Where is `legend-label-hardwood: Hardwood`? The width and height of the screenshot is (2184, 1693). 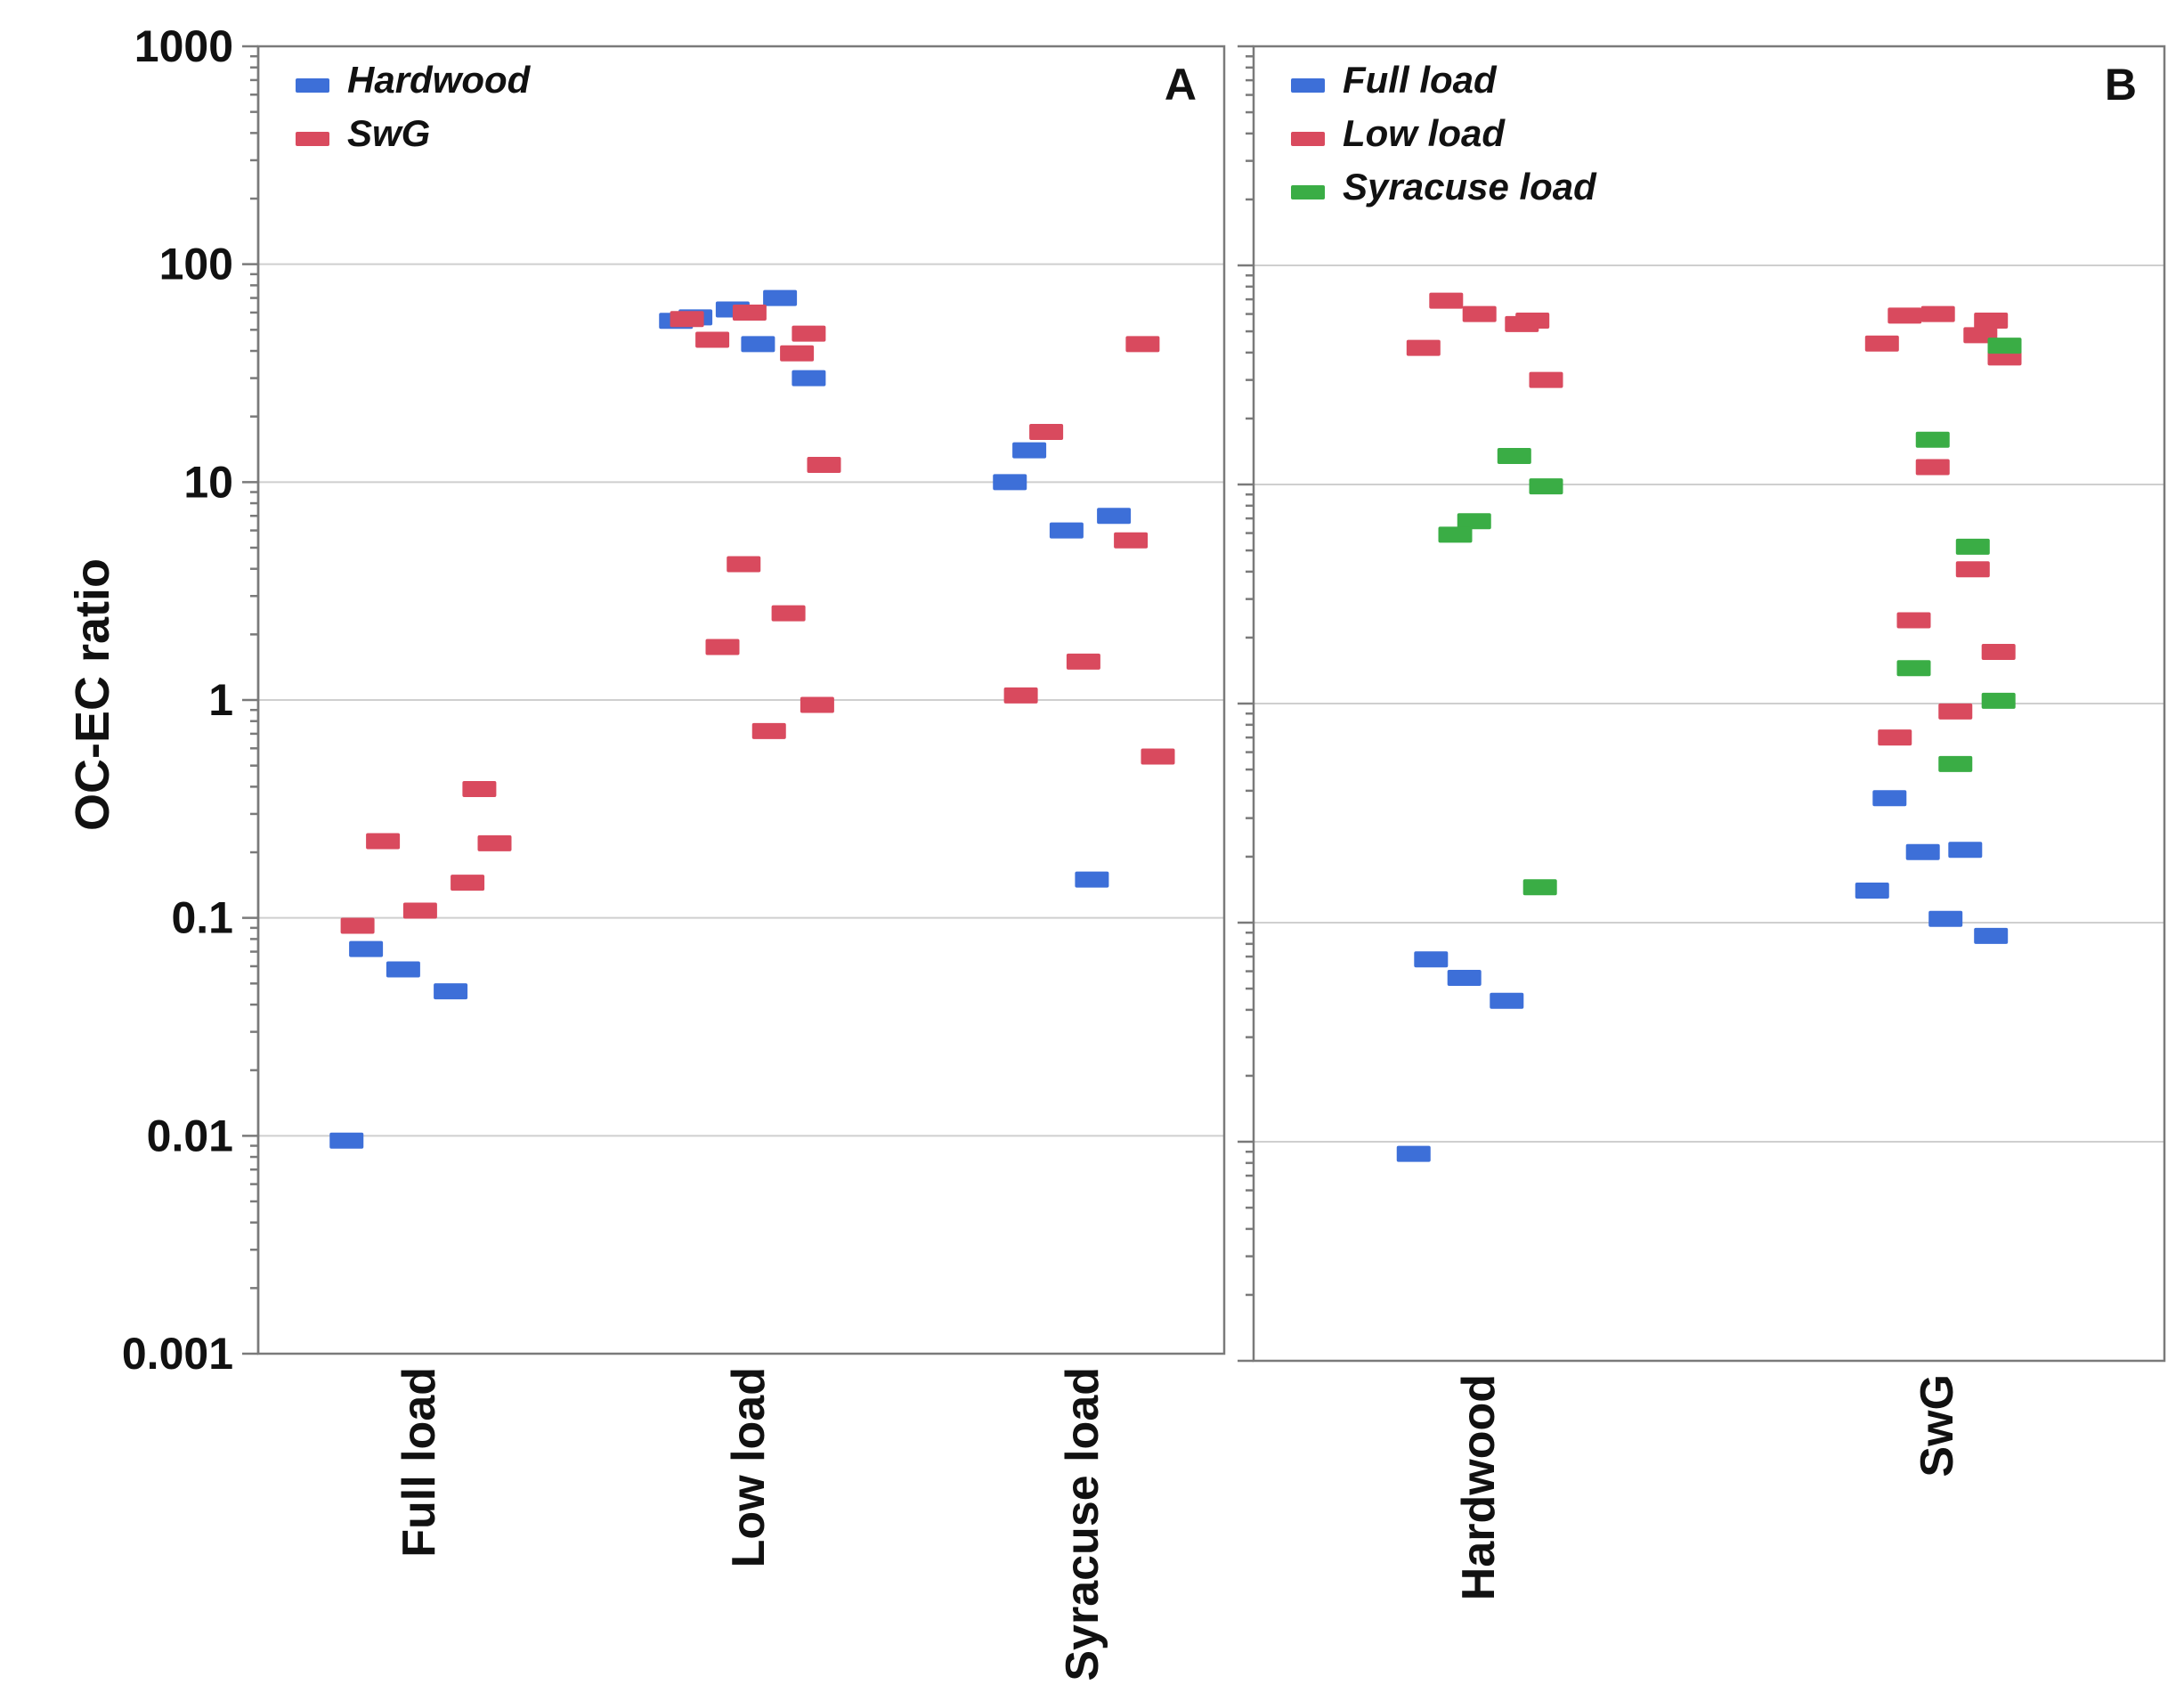 legend-label-hardwood: Hardwood is located at coordinates (439, 80).